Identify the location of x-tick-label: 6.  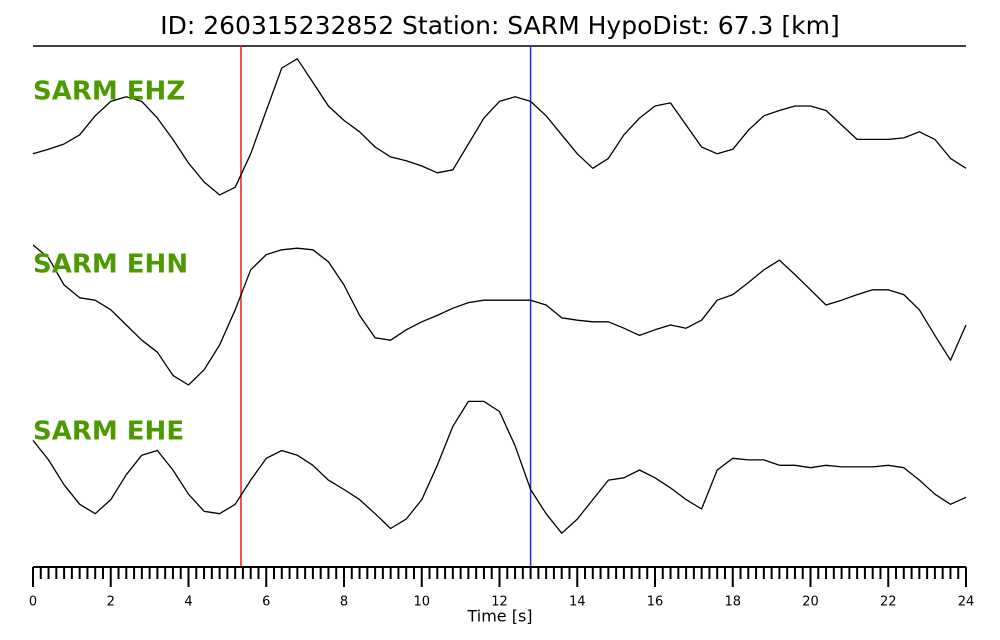
(266, 602).